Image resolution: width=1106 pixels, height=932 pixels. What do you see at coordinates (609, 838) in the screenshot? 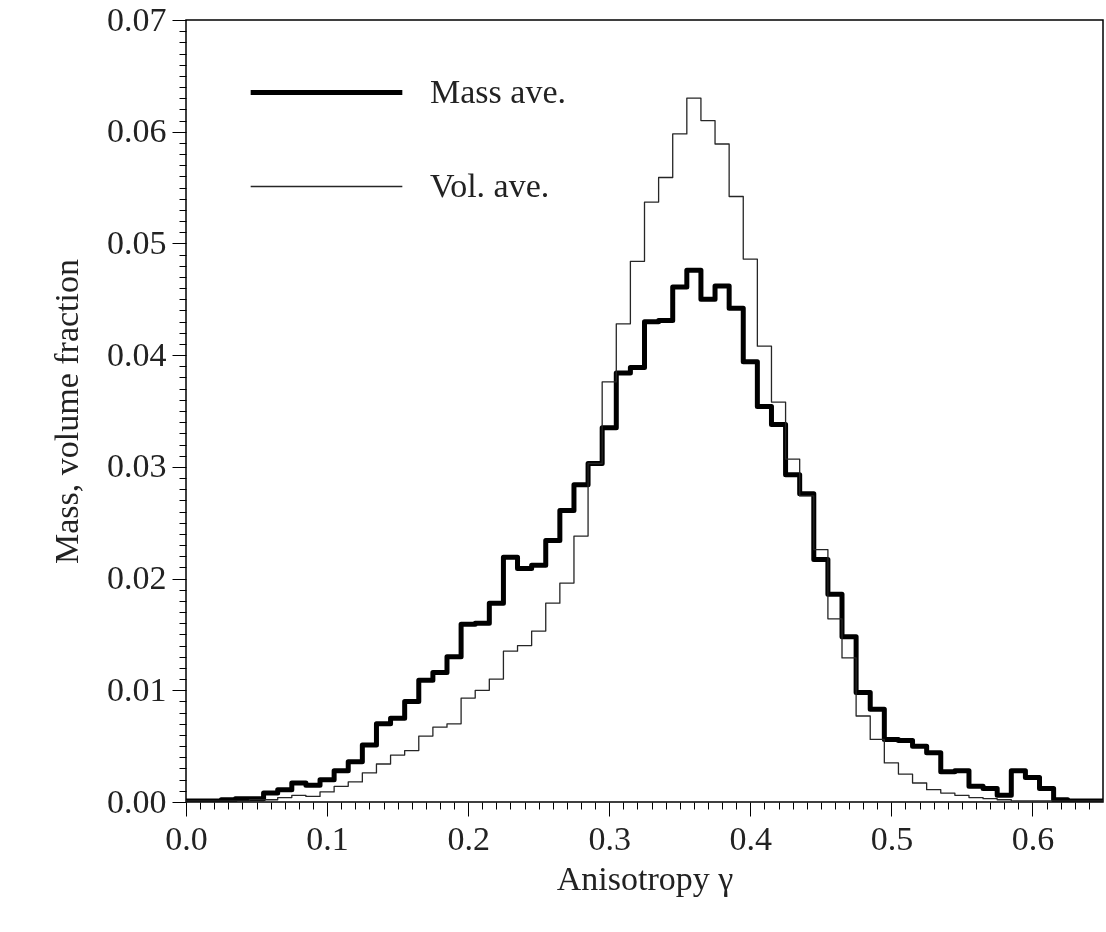
I see `x-tick-label: 0.3` at bounding box center [609, 838].